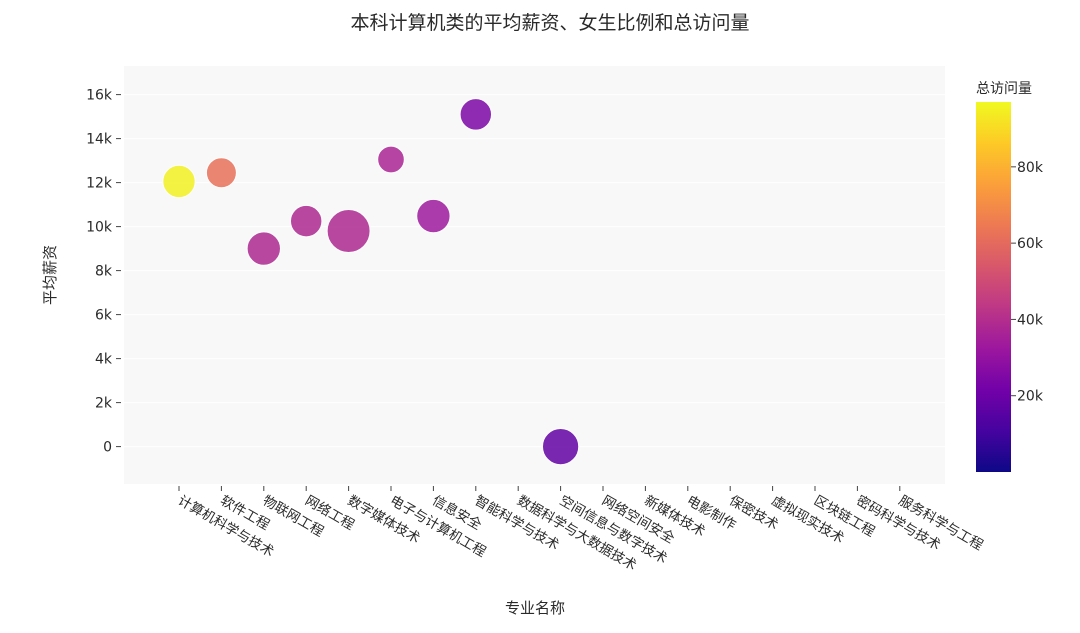 This screenshot has width=1080, height=633. Describe the element at coordinates (107, 448) in the screenshot. I see `y-tick-label: 0` at that location.